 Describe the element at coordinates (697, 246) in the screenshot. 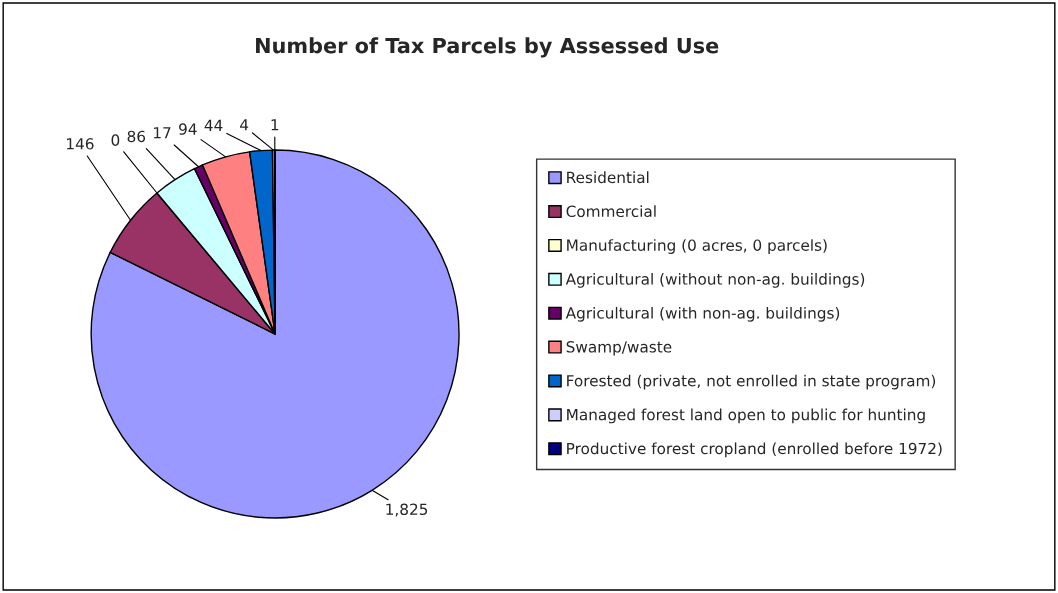

I see `legend-label: Manufacturing (0 acres, 0 parcels)` at that location.